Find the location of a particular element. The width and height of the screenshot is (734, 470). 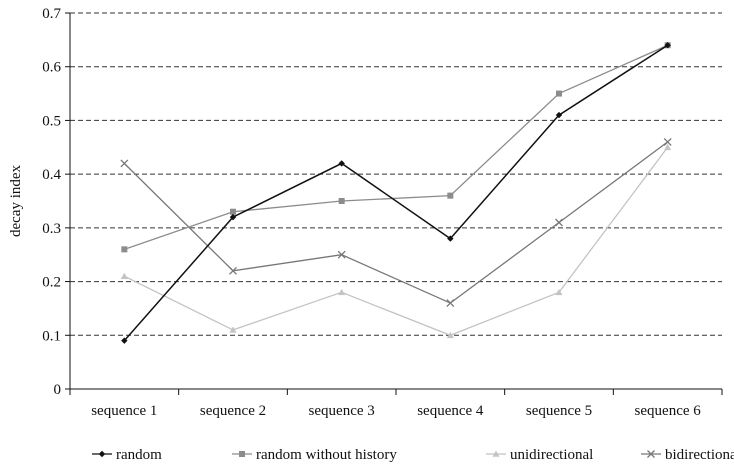

y-tick-label: 0.6 is located at coordinates (51, 68).